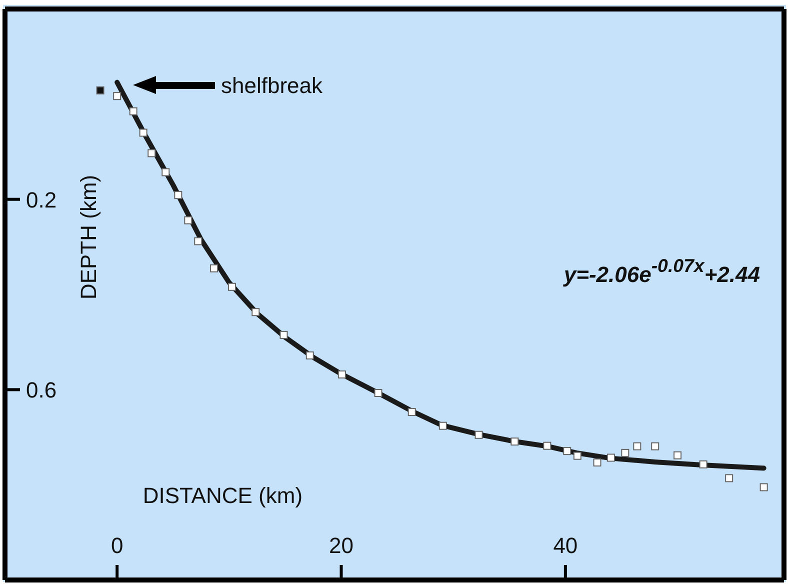  I want to click on y-tick-label: 0.6, so click(41, 390).